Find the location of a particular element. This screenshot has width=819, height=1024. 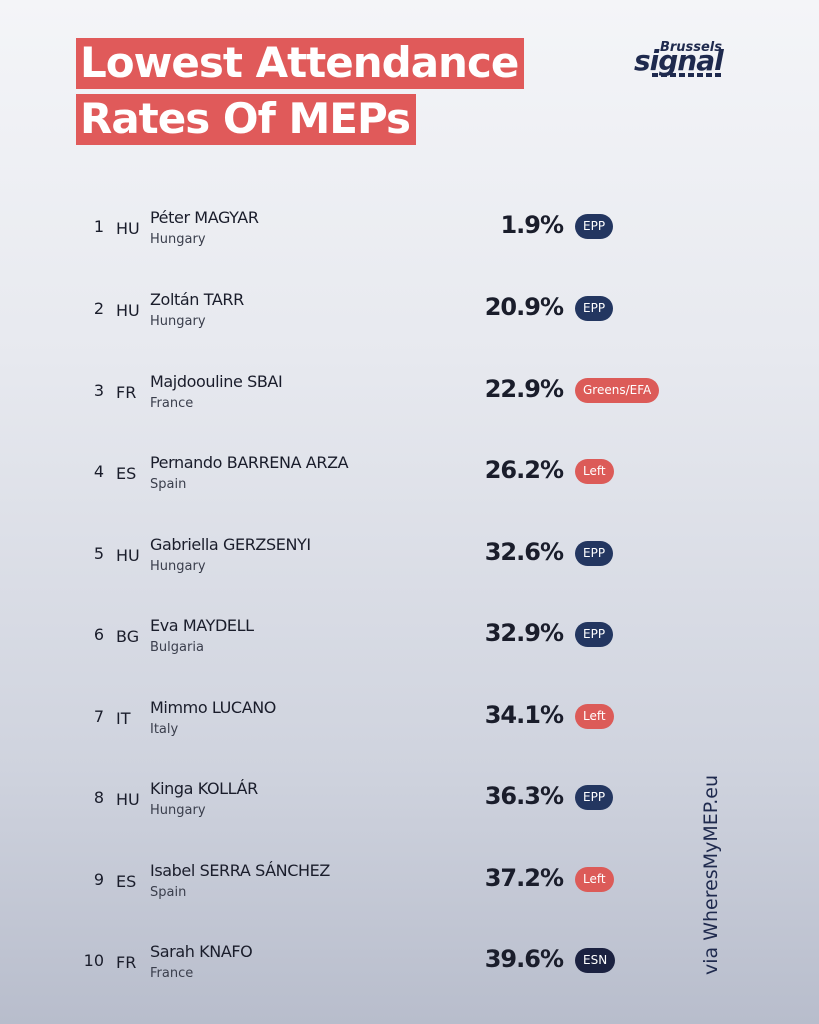

mep-name: Majdoouline SBAI is located at coordinates (216, 381).